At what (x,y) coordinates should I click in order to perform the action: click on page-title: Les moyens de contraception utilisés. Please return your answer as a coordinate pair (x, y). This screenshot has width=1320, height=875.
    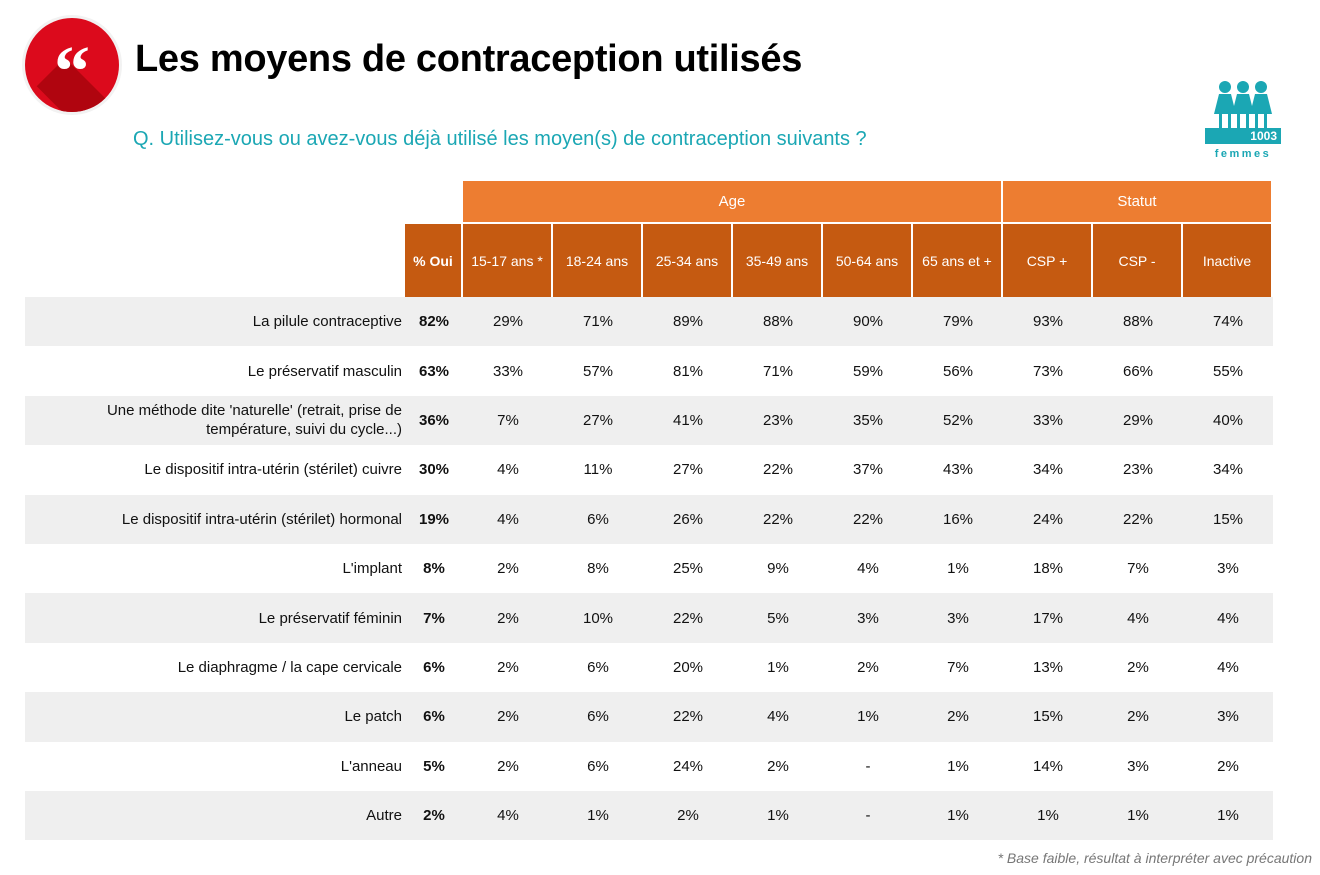
    Looking at the image, I should click on (469, 59).